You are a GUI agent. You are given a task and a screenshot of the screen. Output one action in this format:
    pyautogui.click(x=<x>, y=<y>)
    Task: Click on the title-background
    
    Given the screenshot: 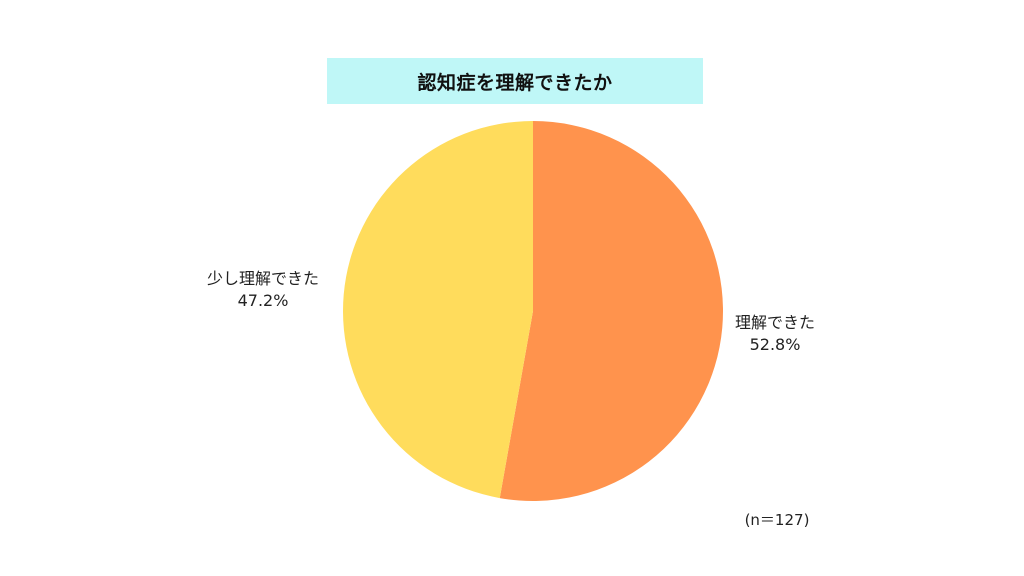 What is the action you would take?
    pyautogui.click(x=515, y=81)
    